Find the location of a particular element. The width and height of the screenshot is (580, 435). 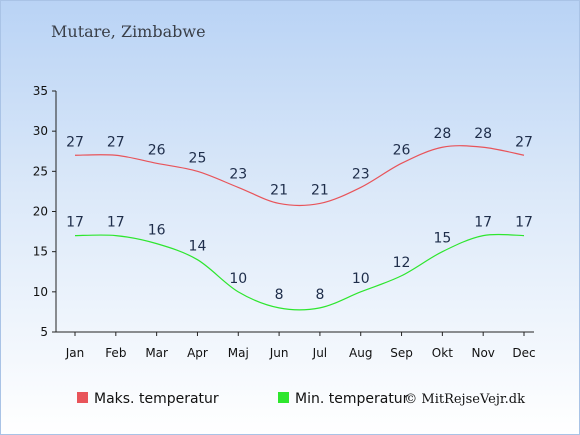

x-tick-label: Nov is located at coordinates (482, 353).